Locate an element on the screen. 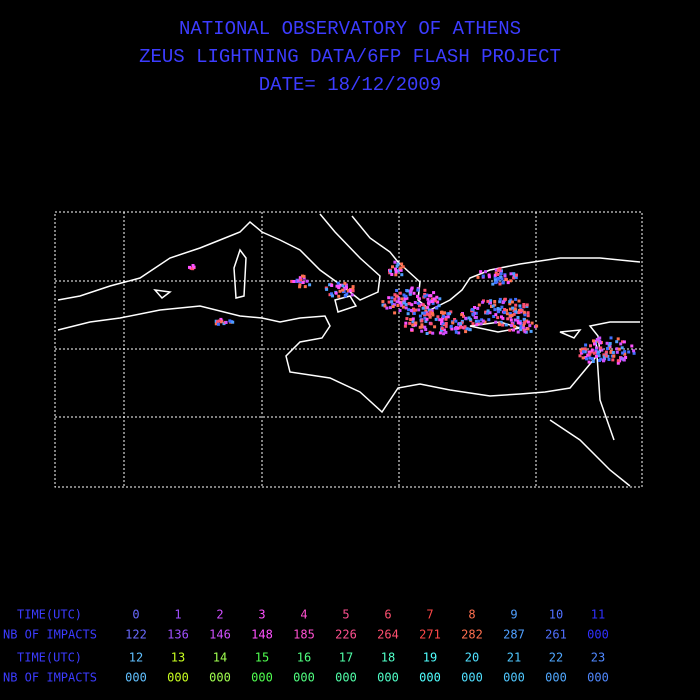  table-cell: 282 is located at coordinates (472, 635).